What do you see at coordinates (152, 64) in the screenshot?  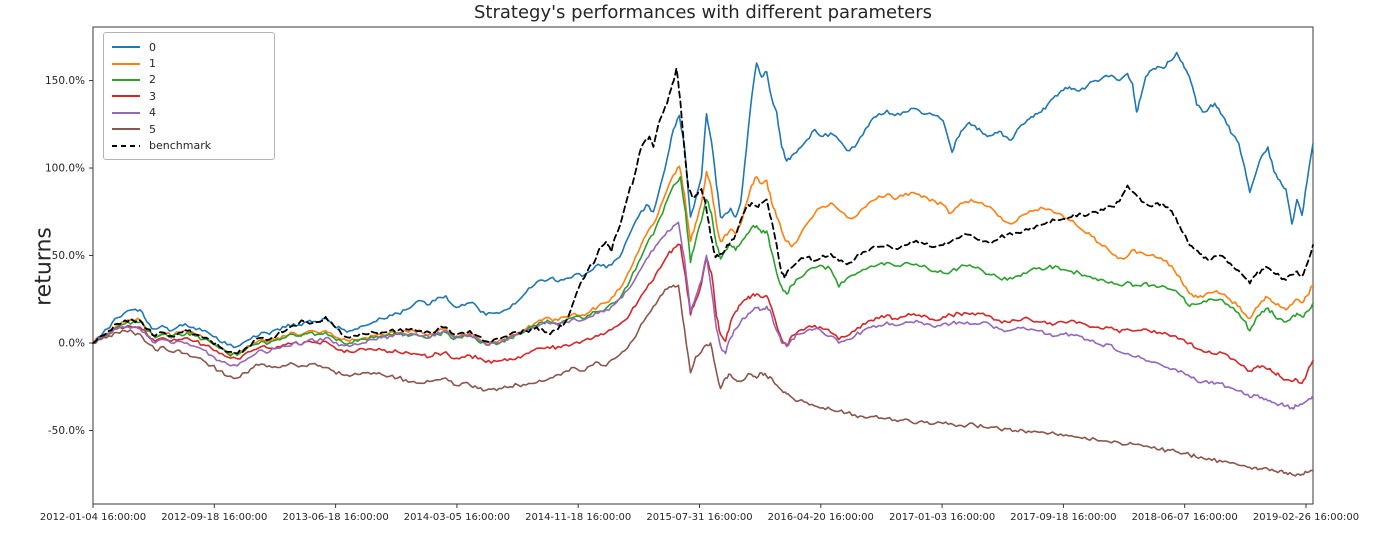 I see `legend-label: 1` at bounding box center [152, 64].